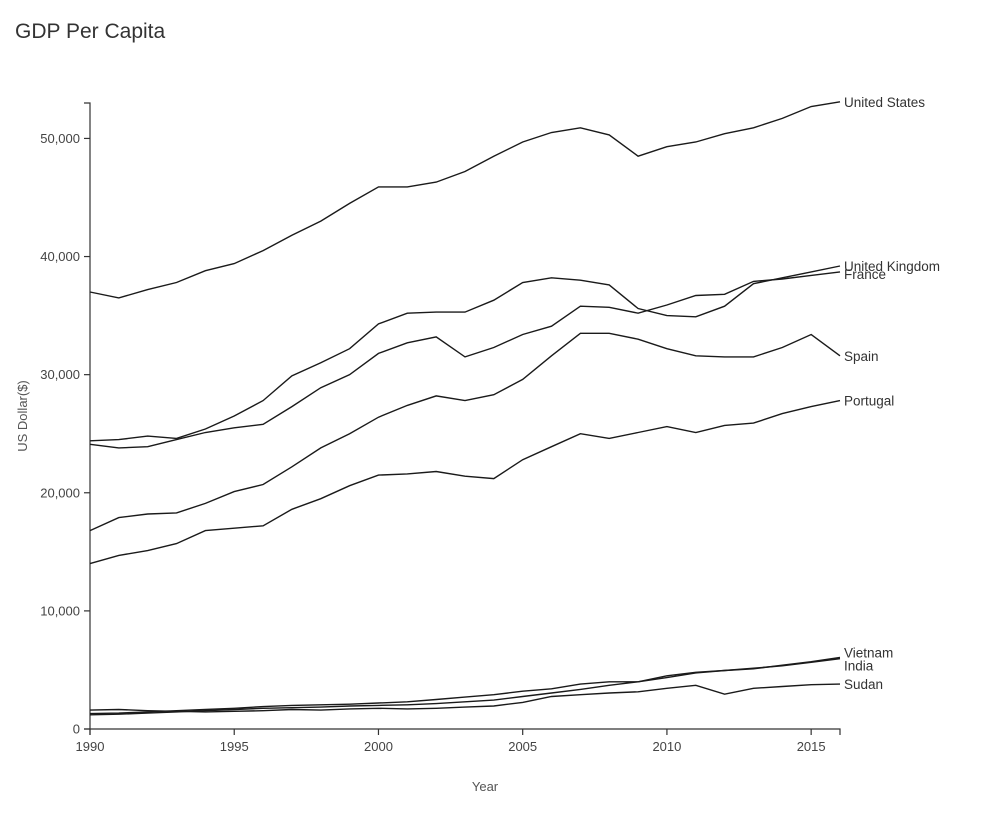  I want to click on chart-title: GDP Per Capita, so click(90, 31).